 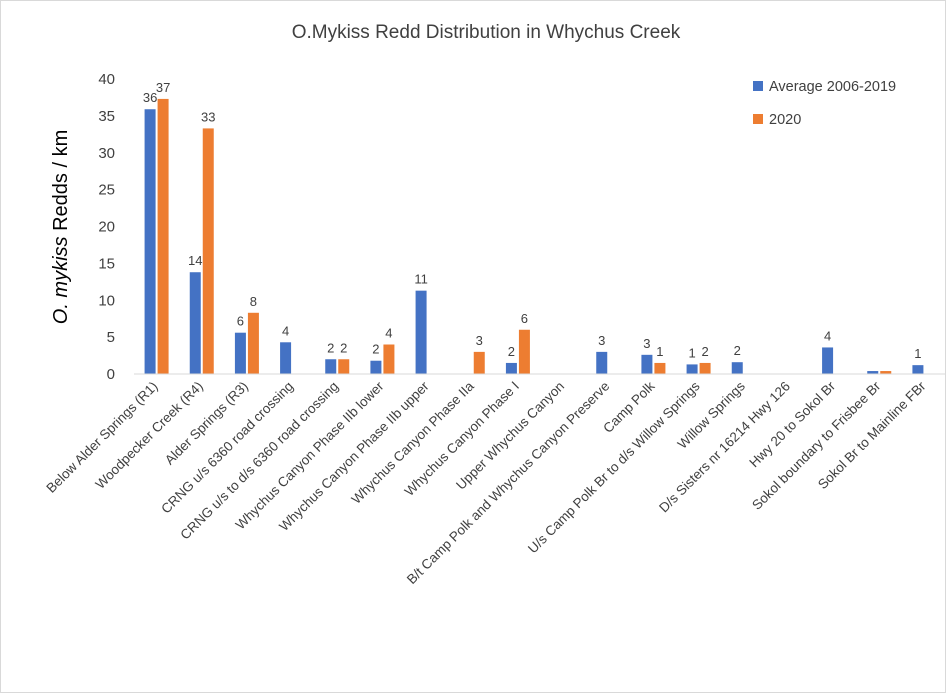 I want to click on legend-label: 2020, so click(x=785, y=120).